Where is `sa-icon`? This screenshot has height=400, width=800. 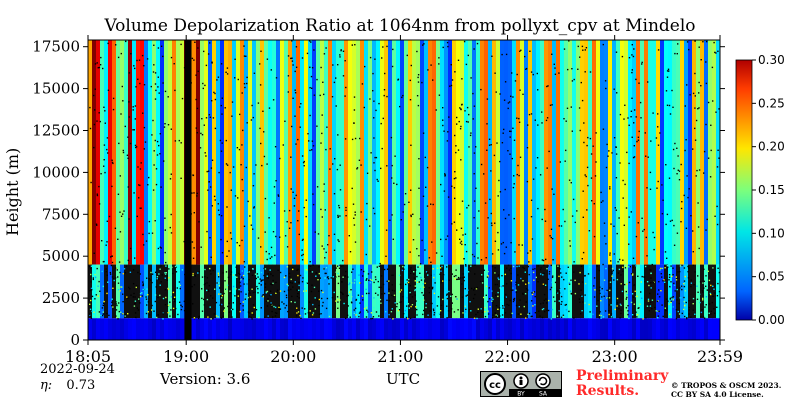
sa-icon is located at coordinates (543, 381).